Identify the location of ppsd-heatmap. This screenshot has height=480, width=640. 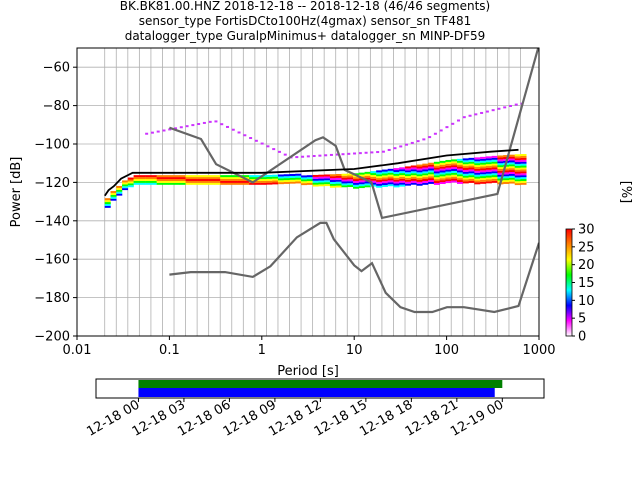
(315, 155).